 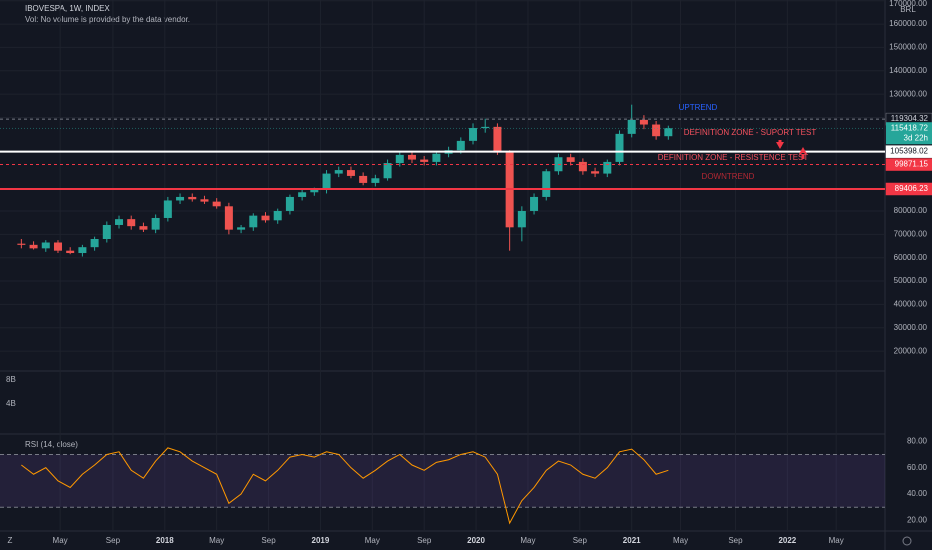 I want to click on y-tick-label: 150000.00, so click(x=908, y=47).